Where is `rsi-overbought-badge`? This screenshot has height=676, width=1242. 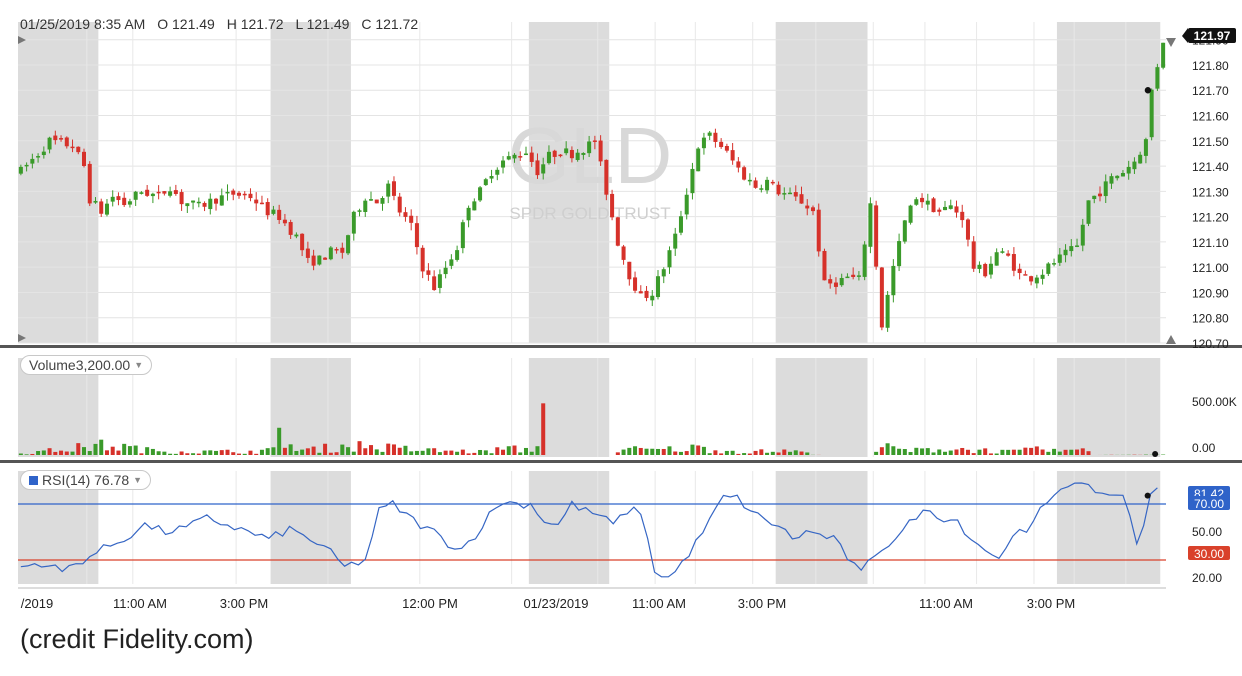 rsi-overbought-badge is located at coordinates (1209, 503).